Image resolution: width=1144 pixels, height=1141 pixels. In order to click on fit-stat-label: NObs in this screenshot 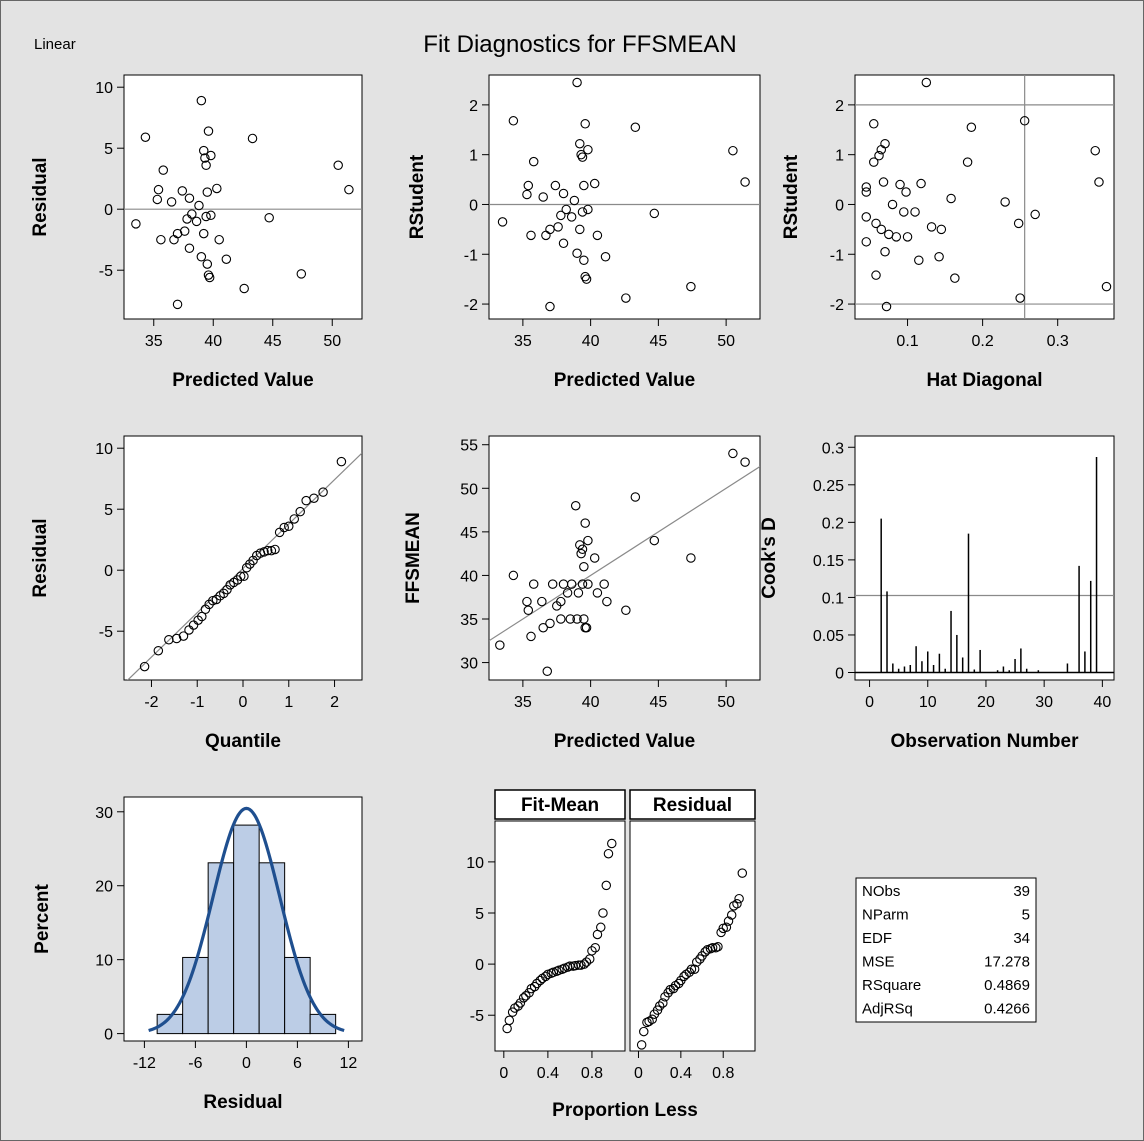, I will do `click(881, 891)`.